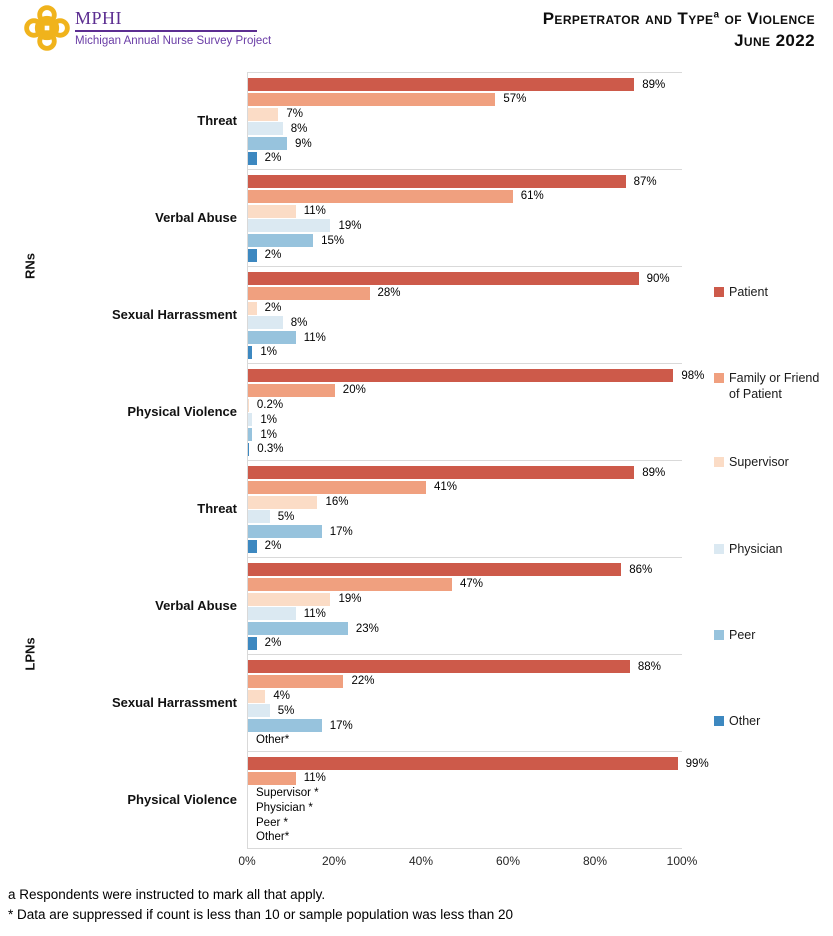 The height and width of the screenshot is (936, 833). I want to click on value-label: 23%, so click(367, 628).